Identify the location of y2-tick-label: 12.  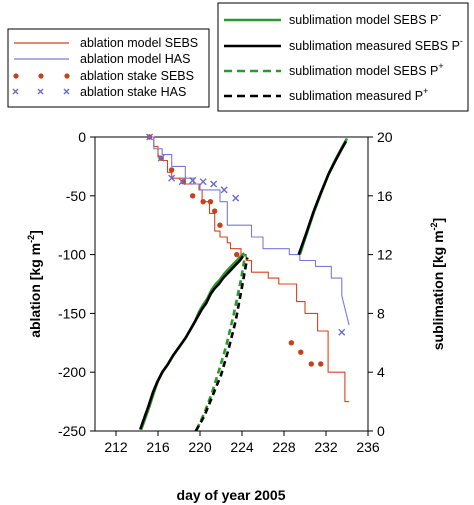
(385, 255).